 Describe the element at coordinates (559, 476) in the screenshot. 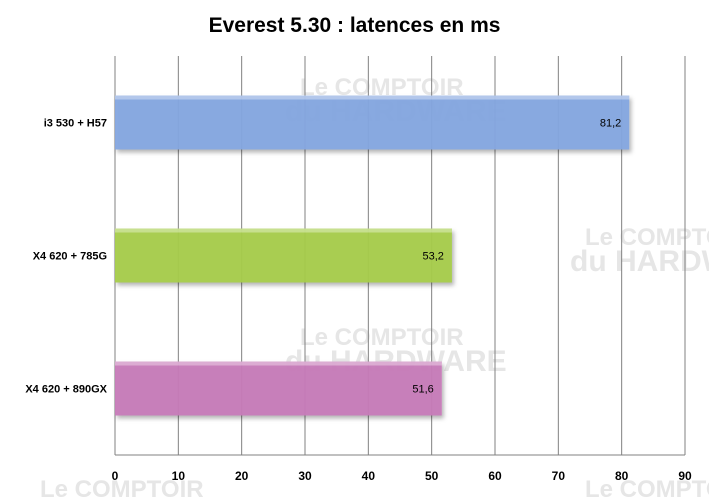

I see `x-tick-label: 70` at that location.